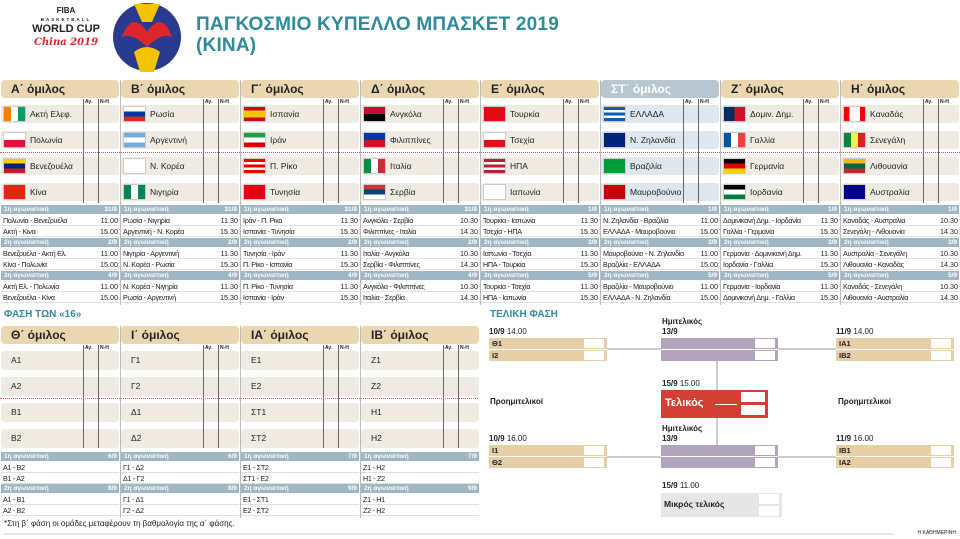 This screenshot has width=960, height=539. I want to click on final-date: 15/9 15.00, so click(681, 384).